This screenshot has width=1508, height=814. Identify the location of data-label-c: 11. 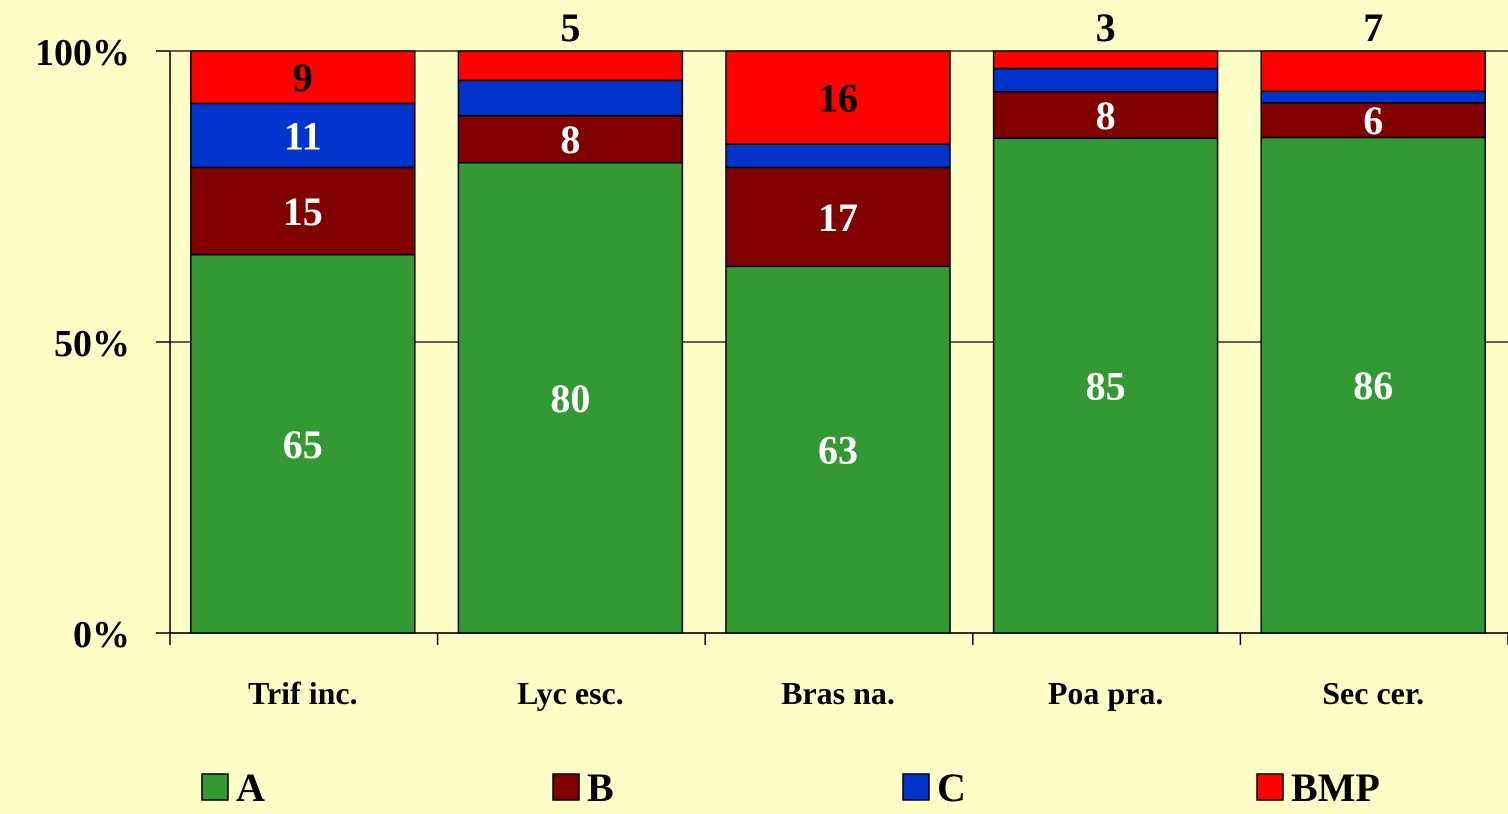
(303, 135).